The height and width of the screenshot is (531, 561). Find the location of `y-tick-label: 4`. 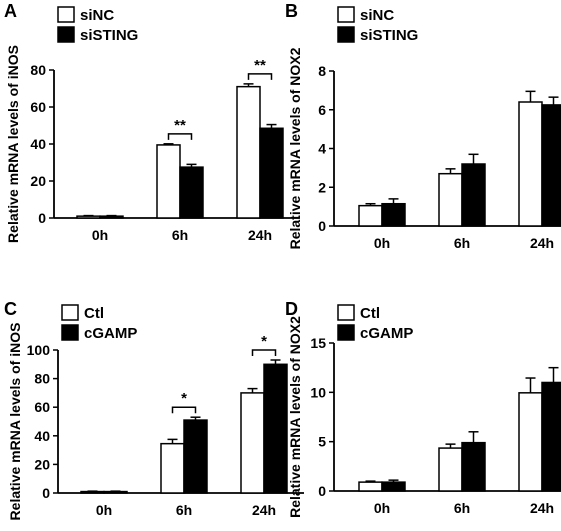

y-tick-label: 4 is located at coordinates (322, 149).